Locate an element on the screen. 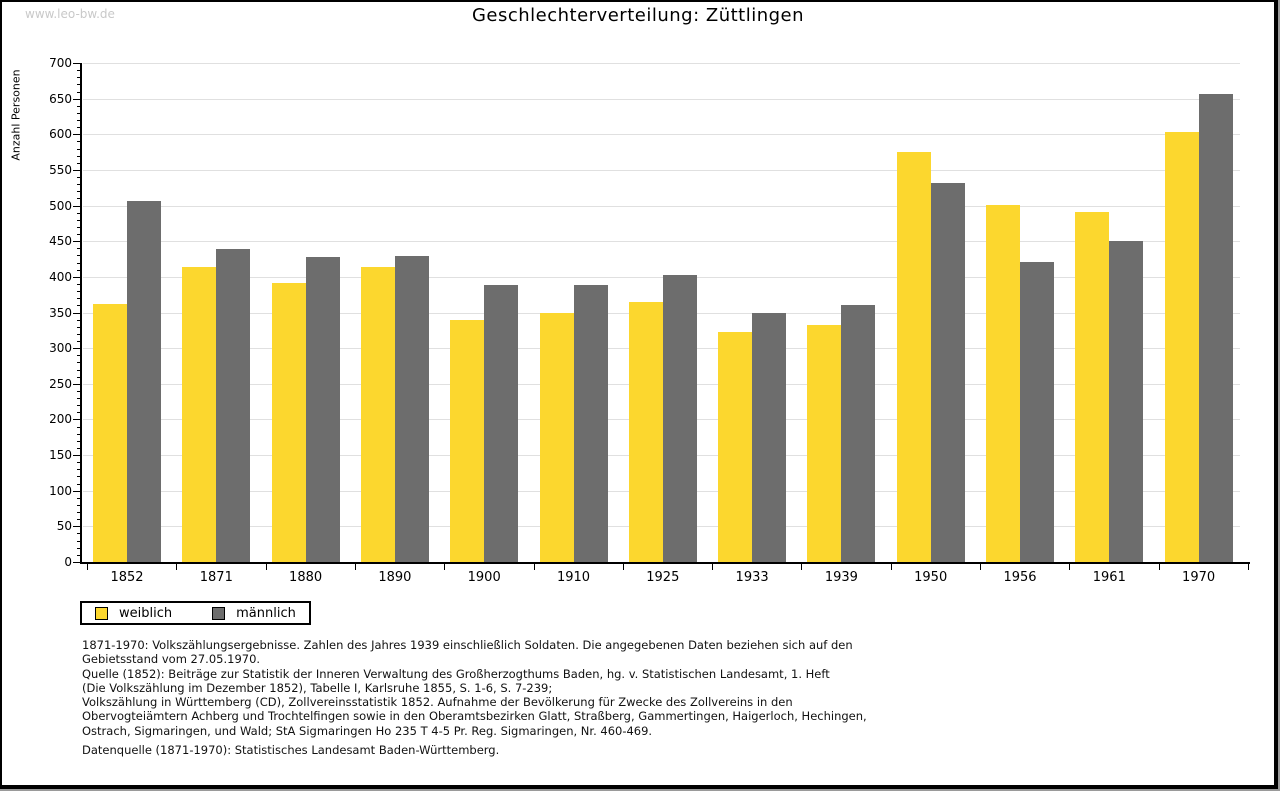 The image size is (1280, 791). x-tick-label-1956: 1956 is located at coordinates (1020, 577).